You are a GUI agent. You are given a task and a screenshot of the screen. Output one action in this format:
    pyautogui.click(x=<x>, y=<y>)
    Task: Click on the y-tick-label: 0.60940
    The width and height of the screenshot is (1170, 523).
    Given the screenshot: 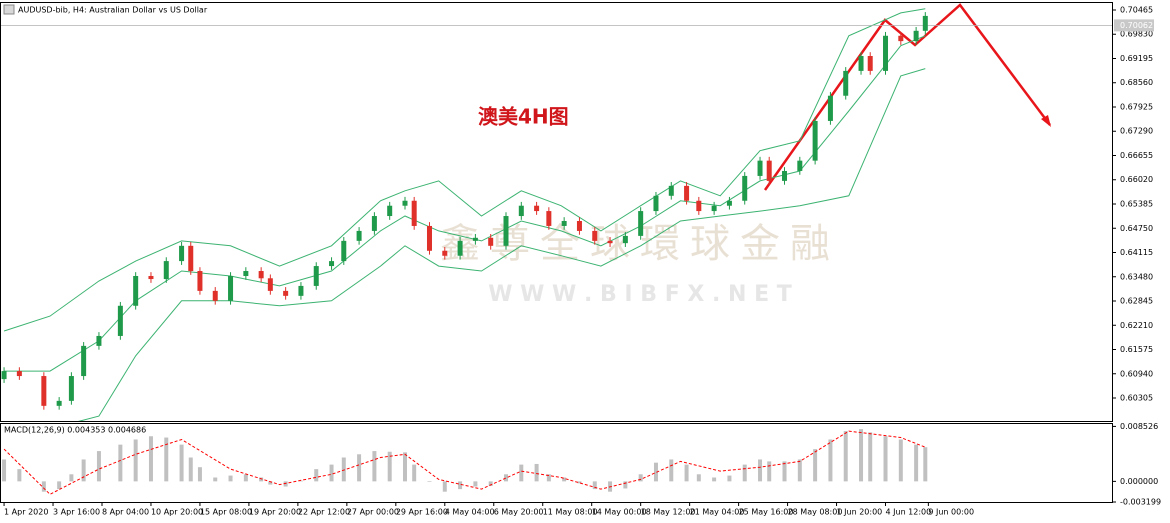 What is the action you would take?
    pyautogui.click(x=1136, y=373)
    